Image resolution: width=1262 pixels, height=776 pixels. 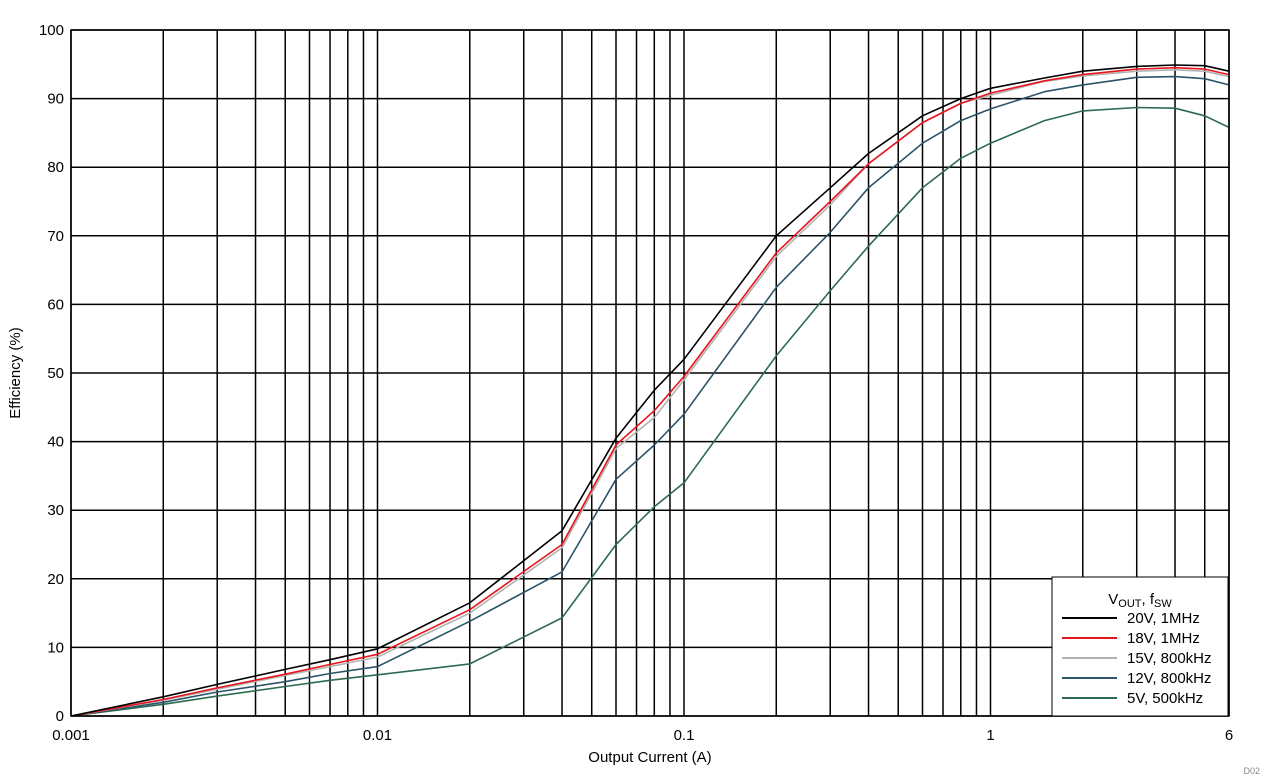 I want to click on x-tick-label: 0.01, so click(x=377, y=735).